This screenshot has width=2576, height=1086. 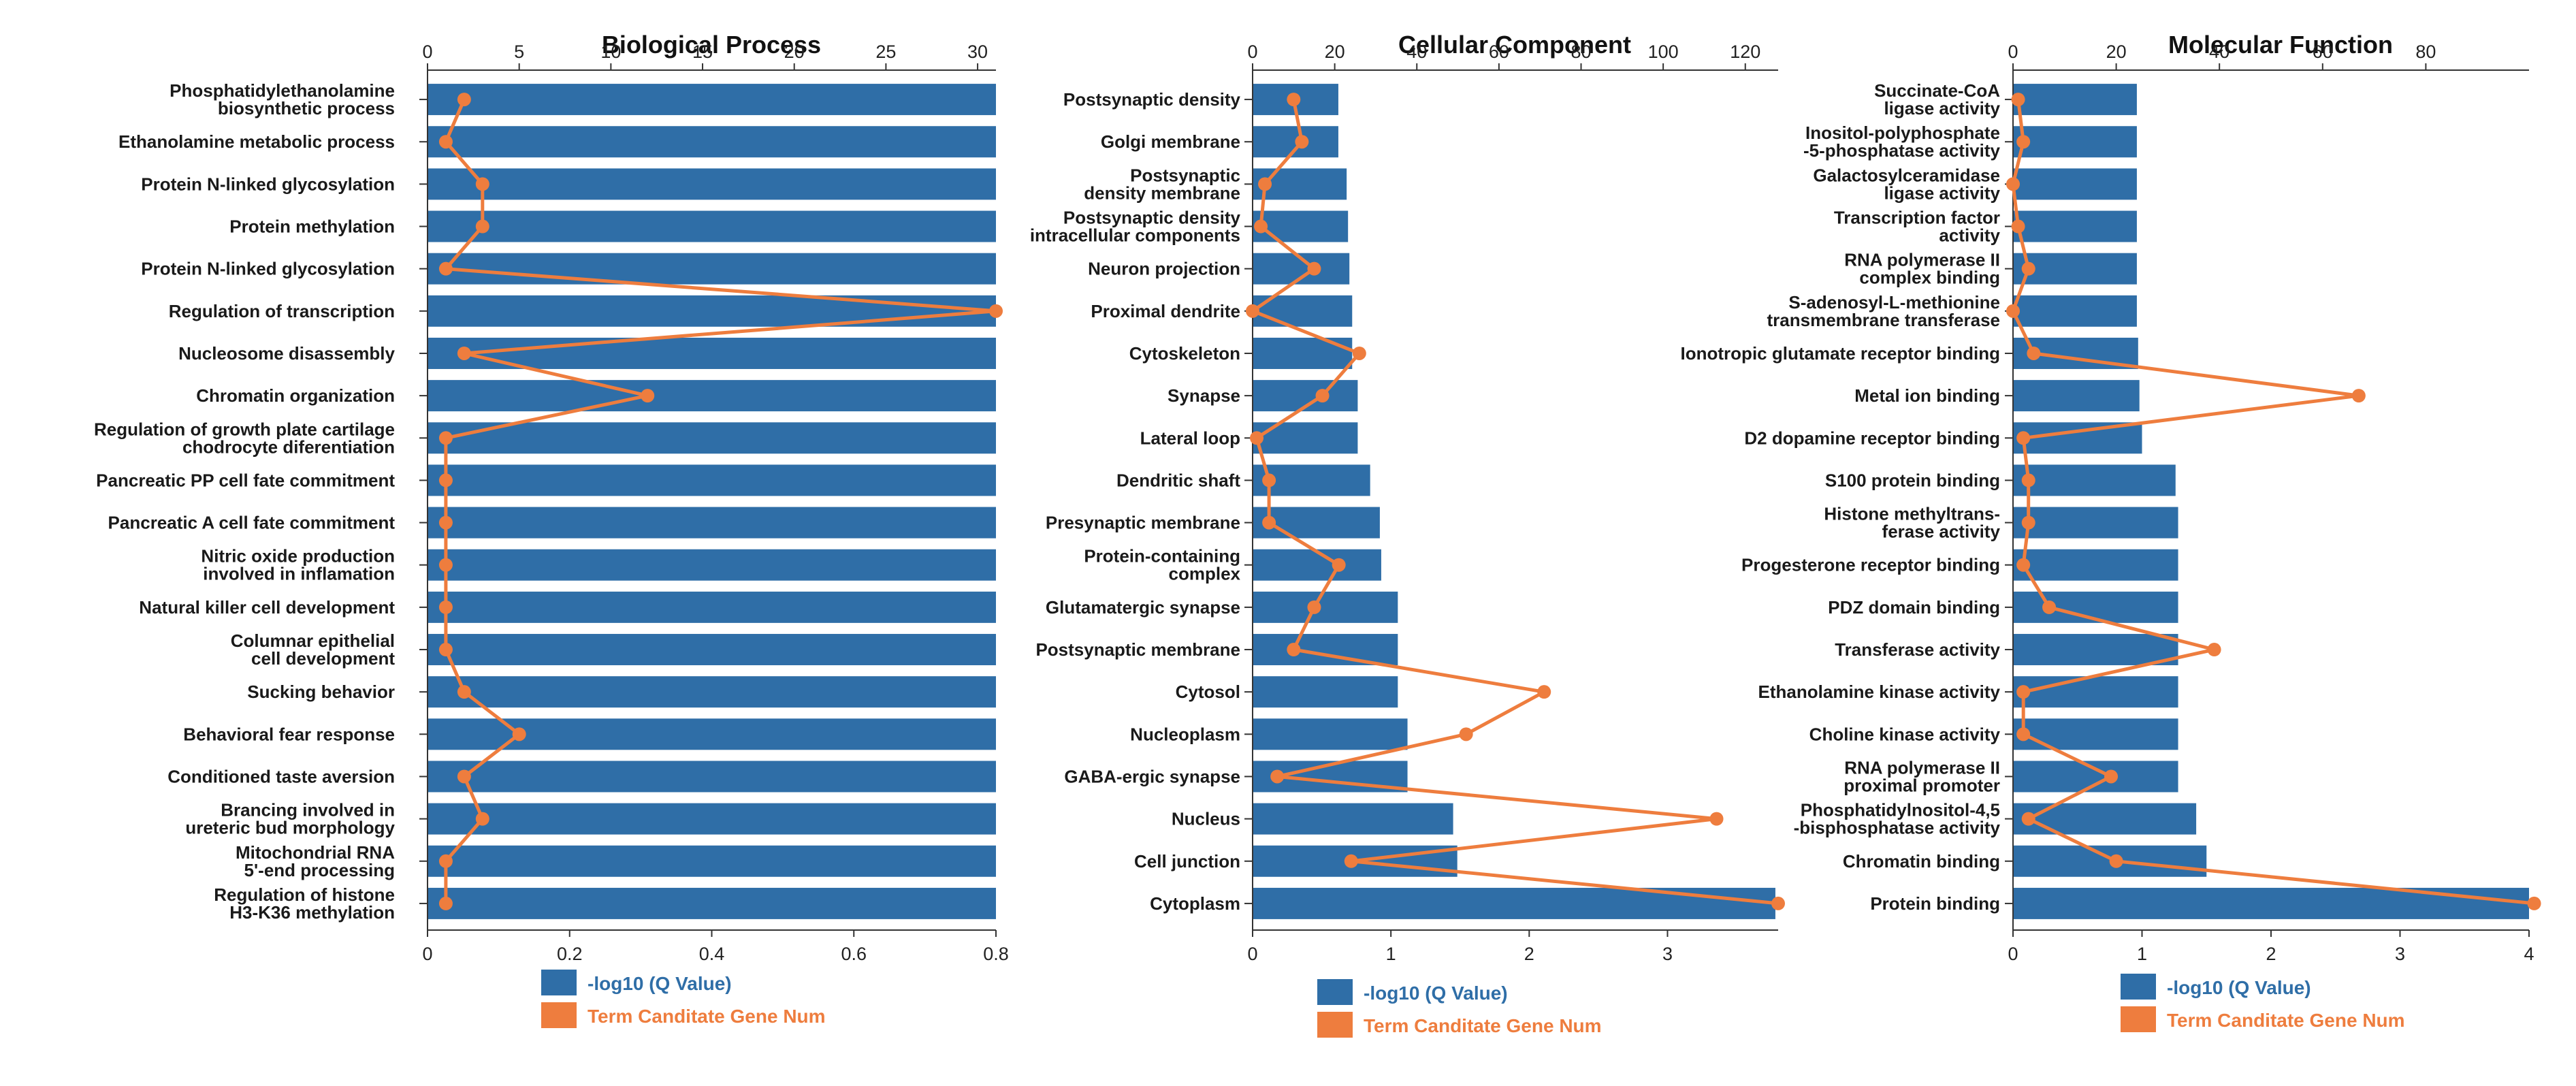 I want to click on category-label: ligase activity, so click(x=1942, y=108).